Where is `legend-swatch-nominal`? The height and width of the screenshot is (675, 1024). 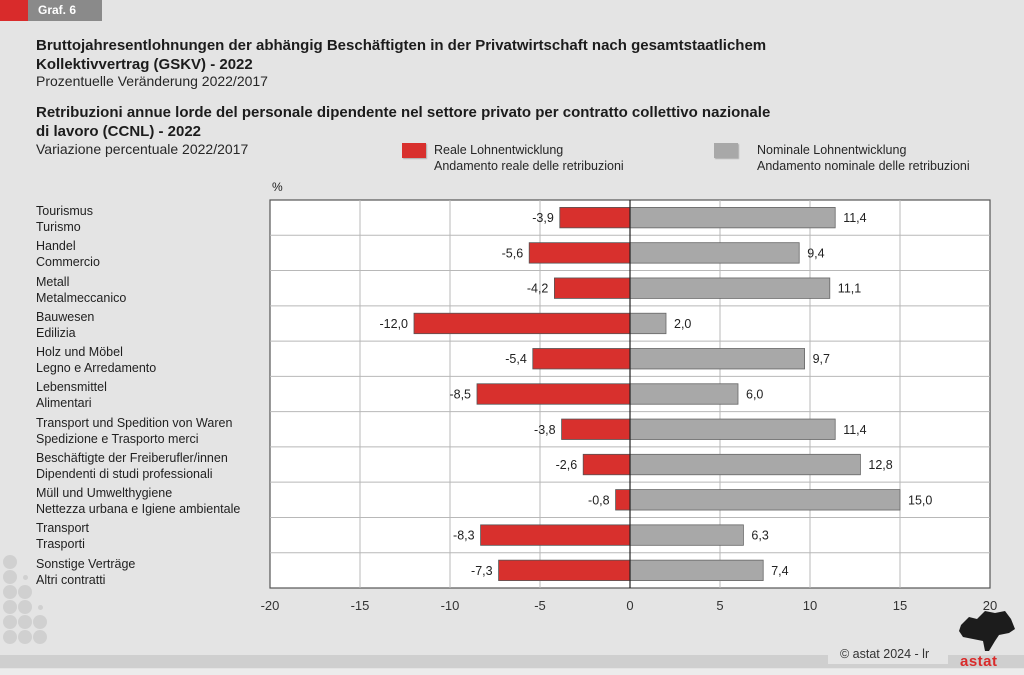
legend-swatch-nominal is located at coordinates (726, 150).